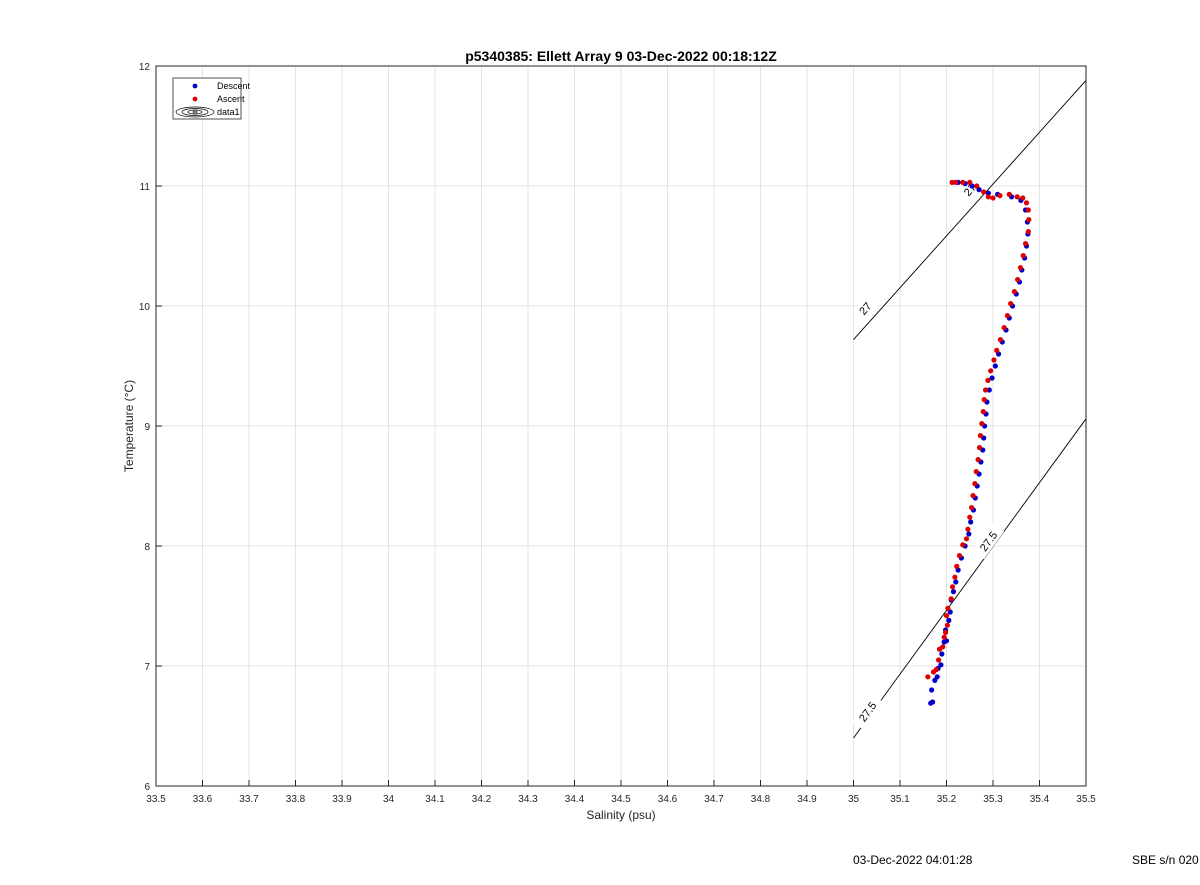 The width and height of the screenshot is (1200, 885). What do you see at coordinates (620, 815) in the screenshot?
I see `x-axis-label: Salinity (psu)` at bounding box center [620, 815].